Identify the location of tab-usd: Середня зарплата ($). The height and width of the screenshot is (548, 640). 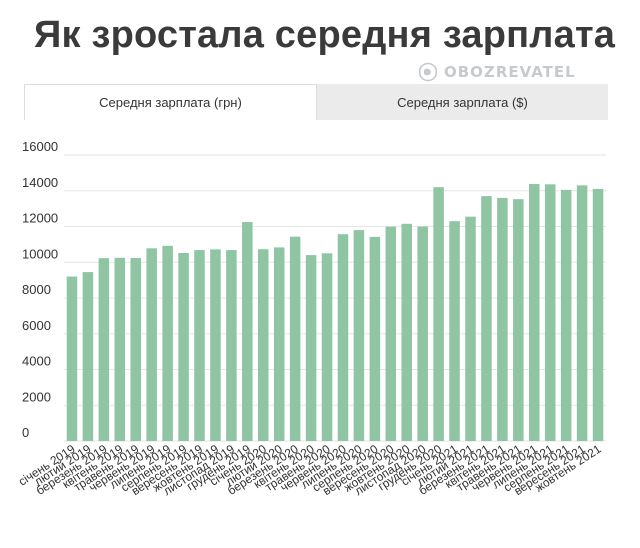
(462, 102).